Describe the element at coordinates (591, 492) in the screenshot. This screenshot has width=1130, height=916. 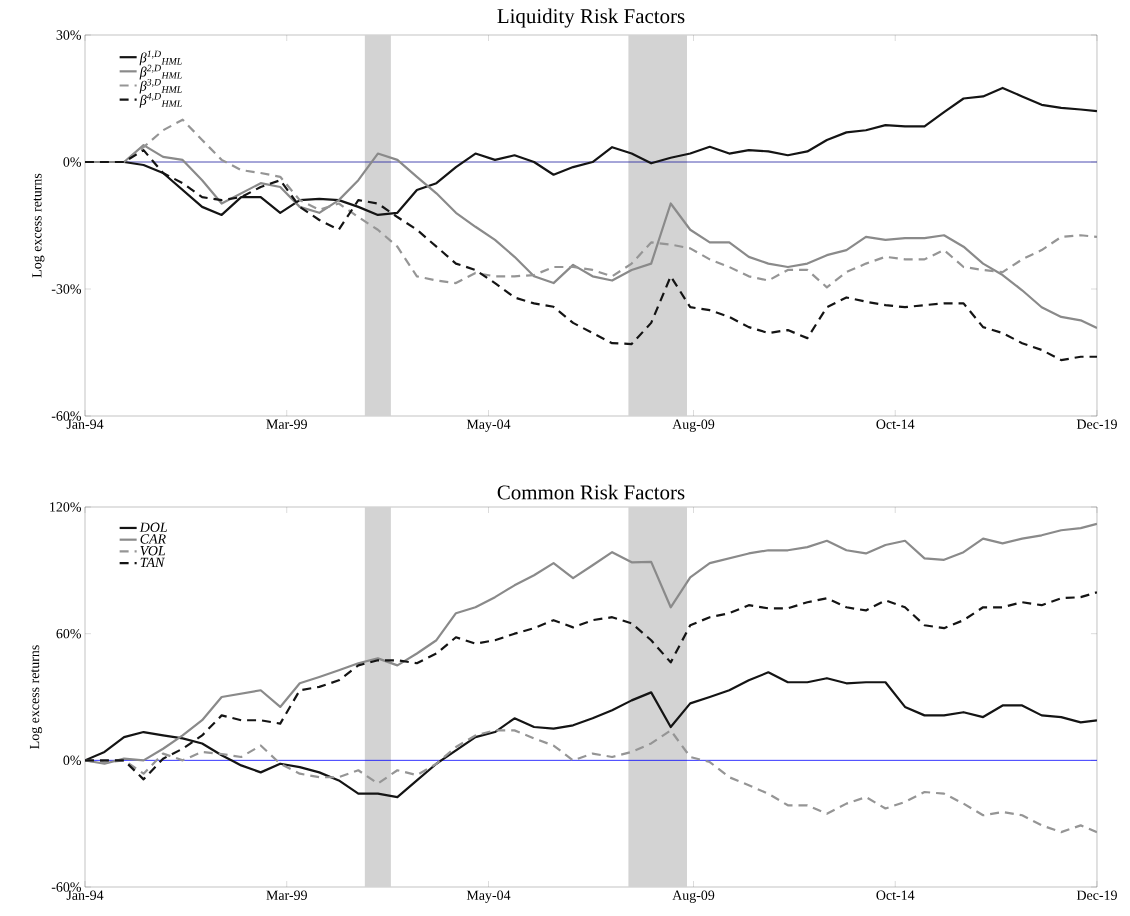
I see `chart-title: Common Risk Factors` at that location.